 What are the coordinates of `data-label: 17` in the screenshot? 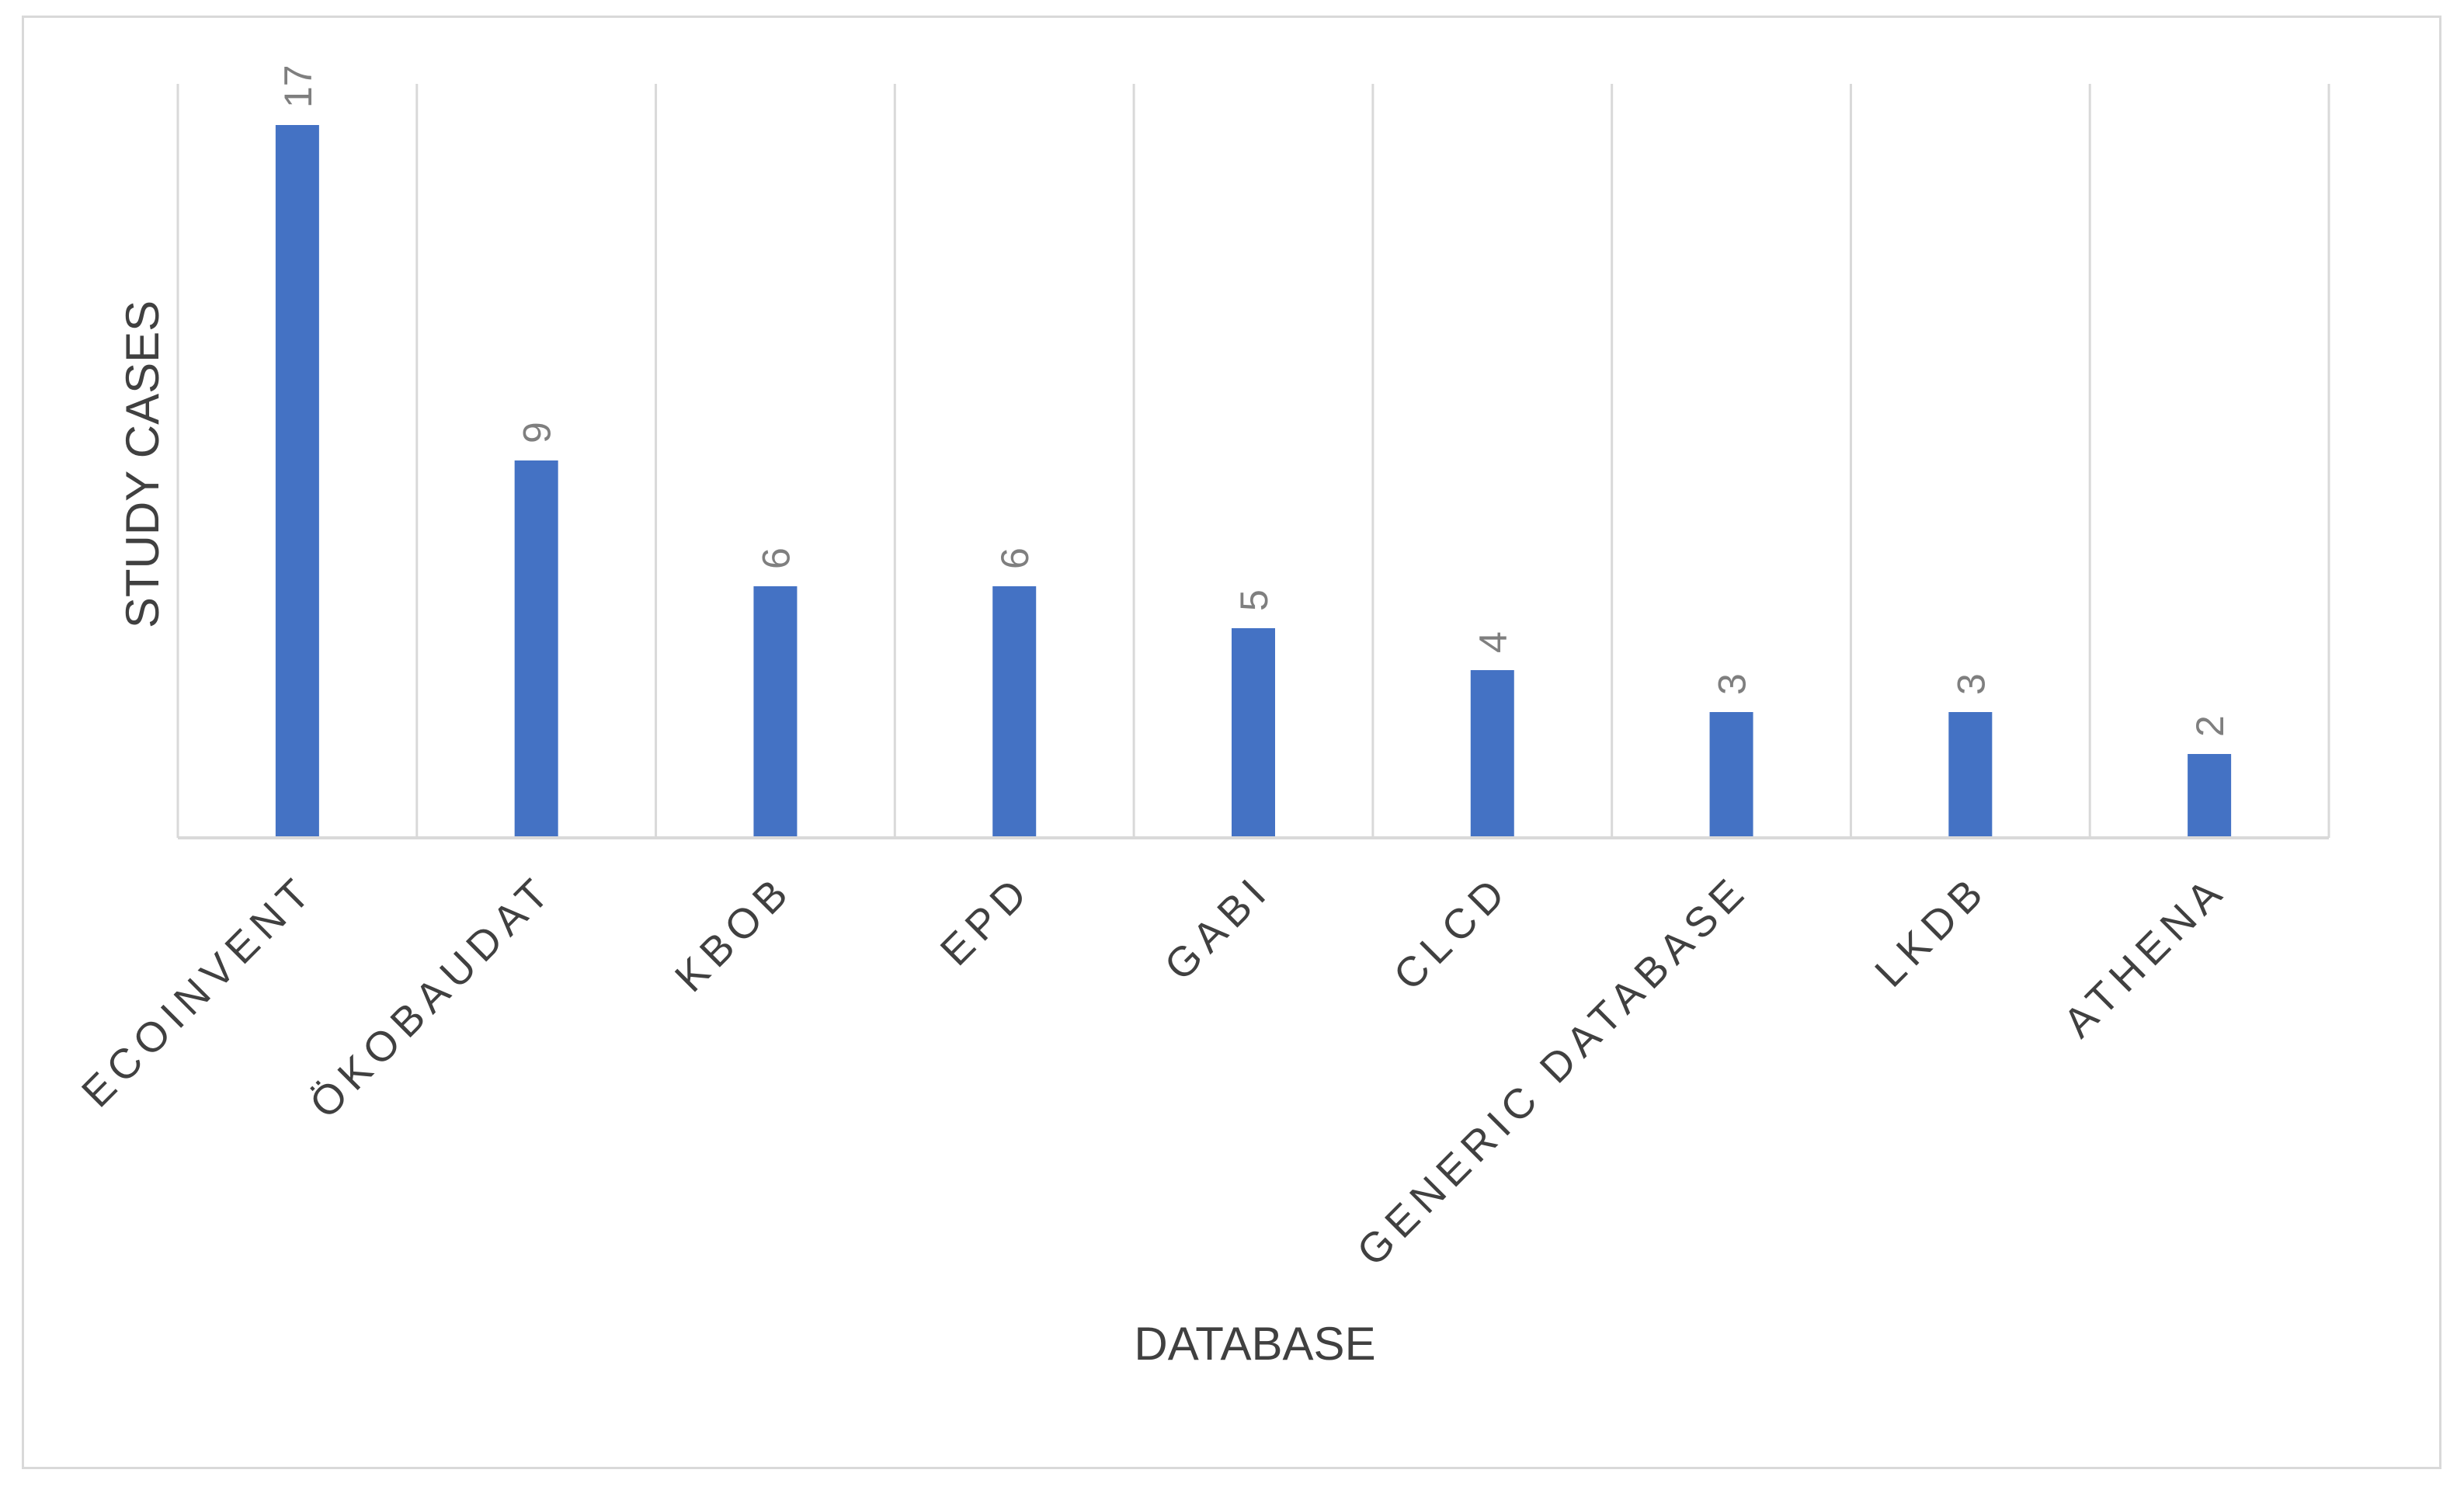 It's located at (298, 86).